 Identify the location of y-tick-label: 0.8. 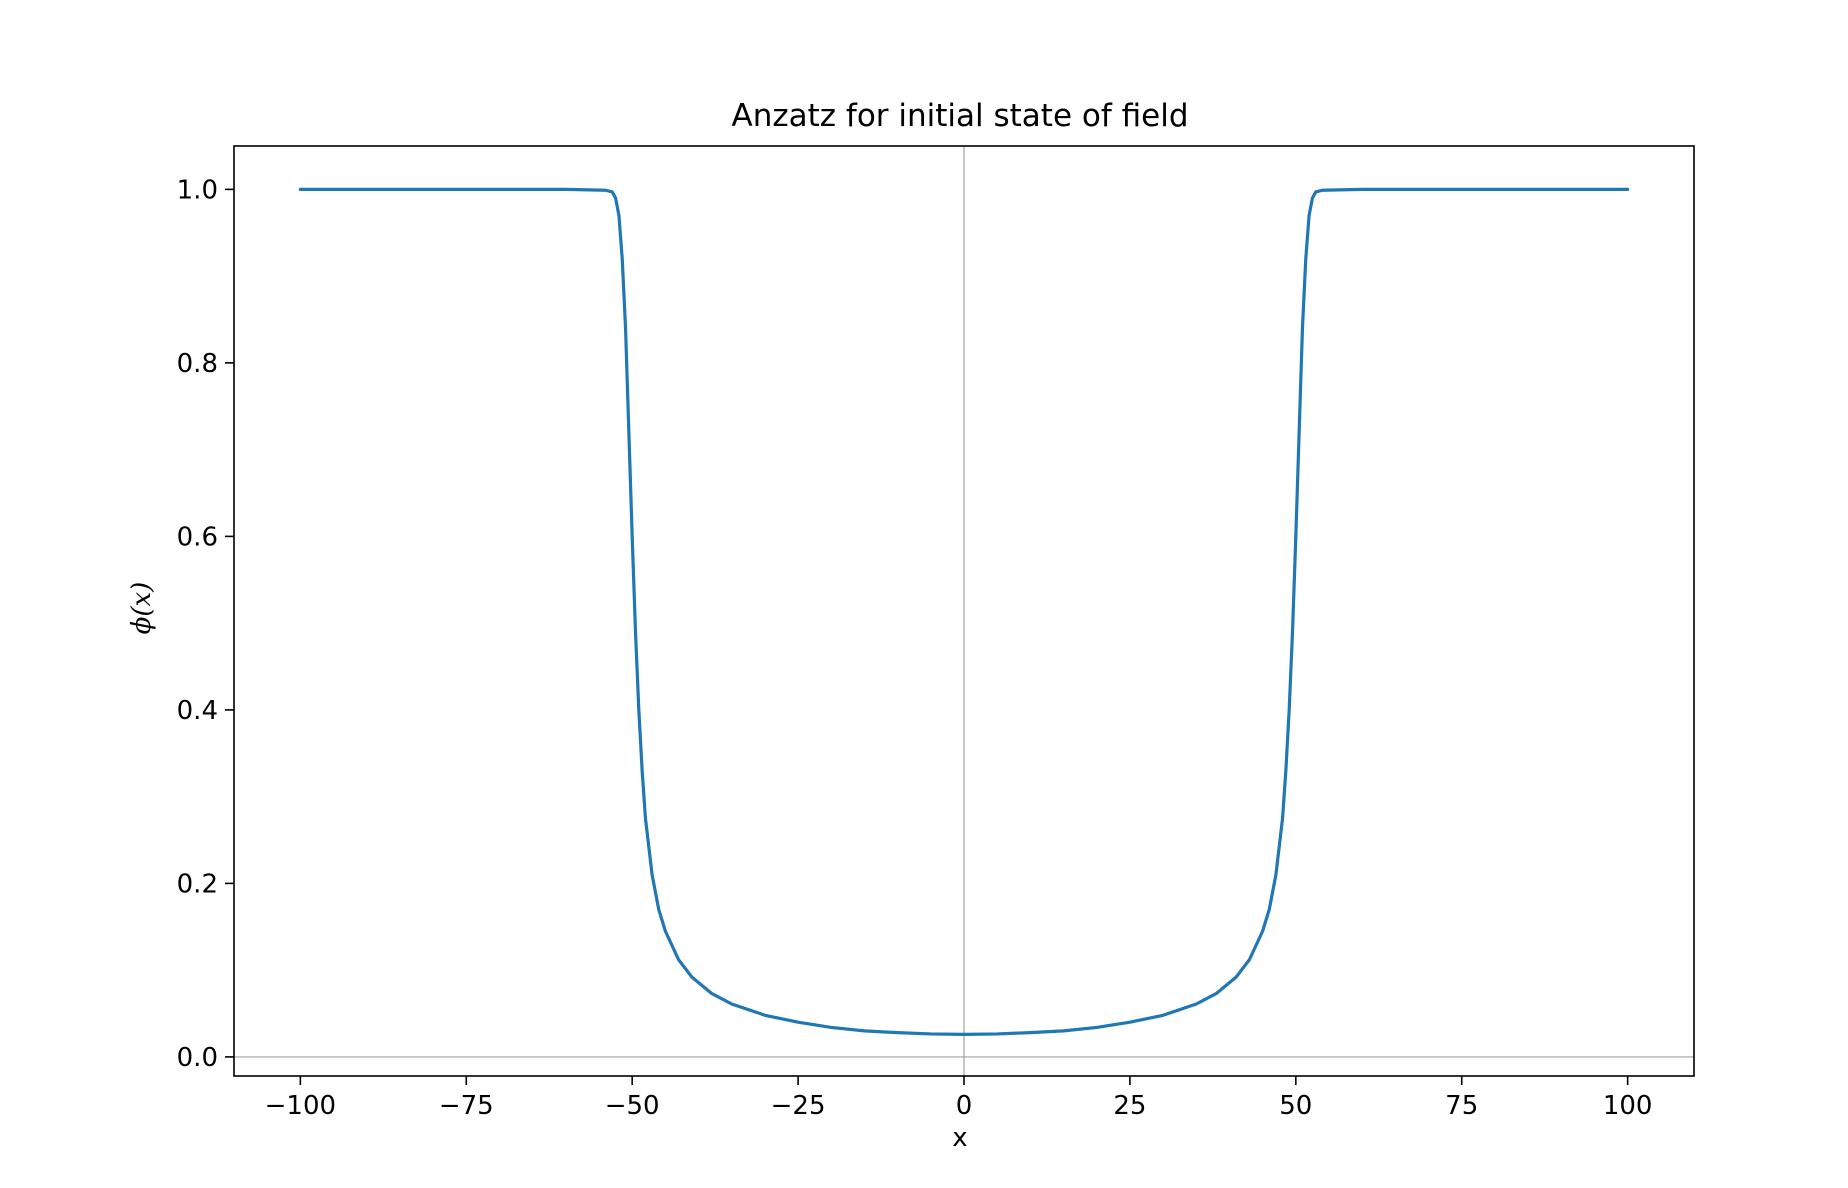
(197, 364).